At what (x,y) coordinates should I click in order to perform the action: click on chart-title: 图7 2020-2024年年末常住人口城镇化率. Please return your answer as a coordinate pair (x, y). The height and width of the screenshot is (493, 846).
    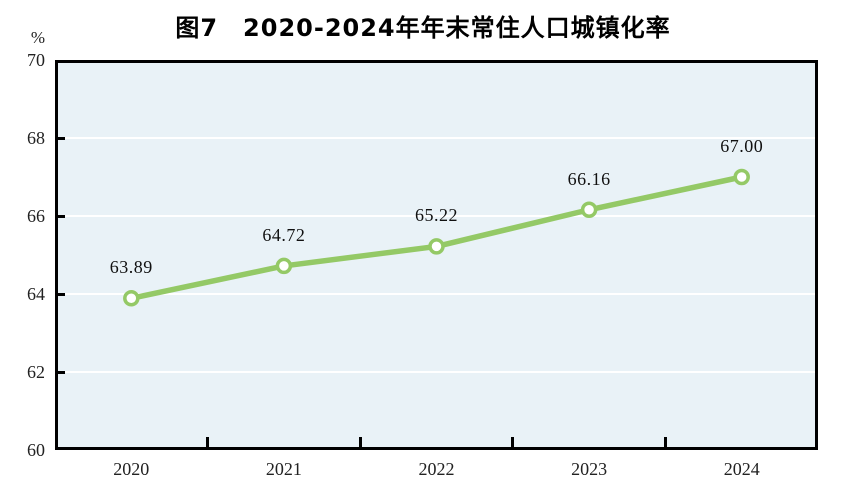
    Looking at the image, I should click on (423, 28).